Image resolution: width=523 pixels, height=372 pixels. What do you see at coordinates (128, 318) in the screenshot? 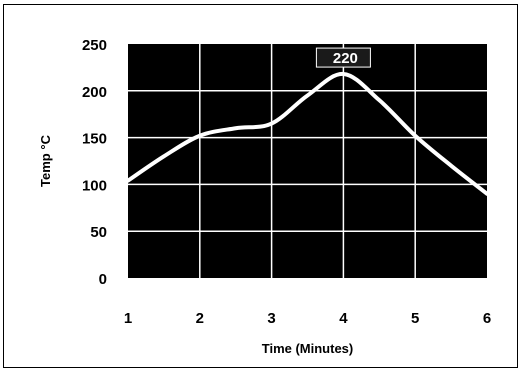
I see `x-tick-label: 1` at bounding box center [128, 318].